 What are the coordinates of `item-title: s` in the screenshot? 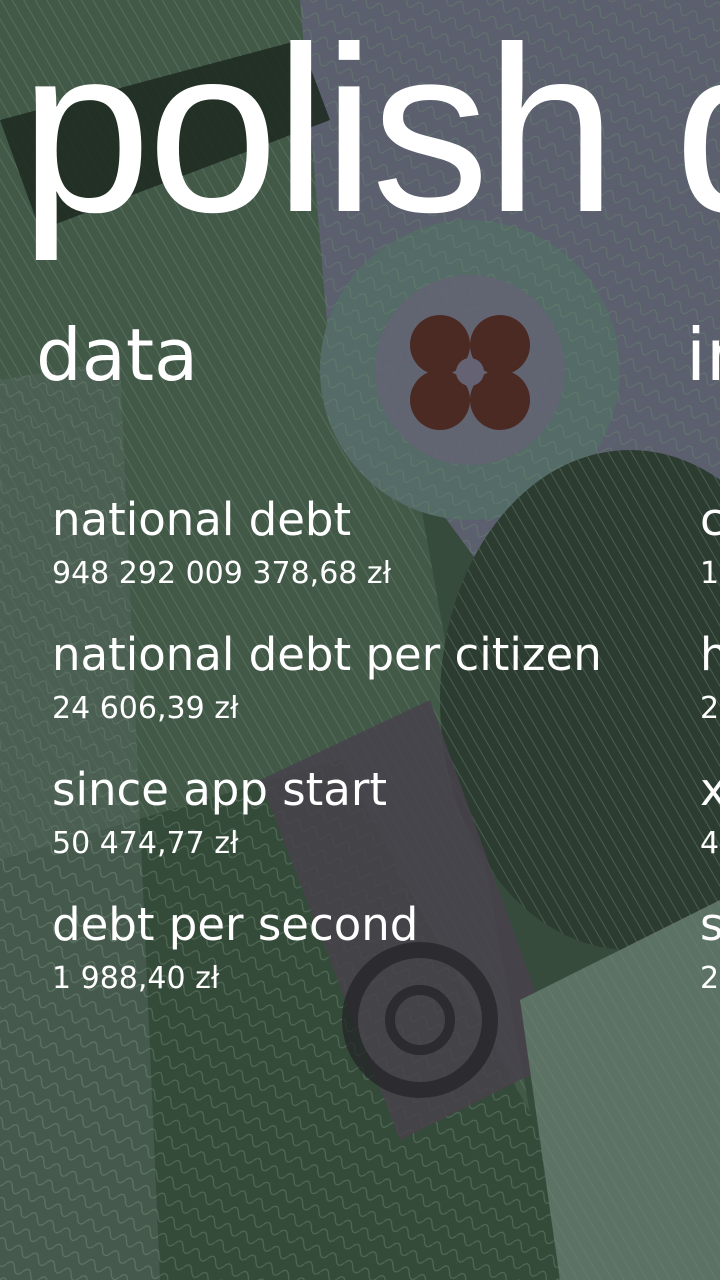 It's located at (710, 924).